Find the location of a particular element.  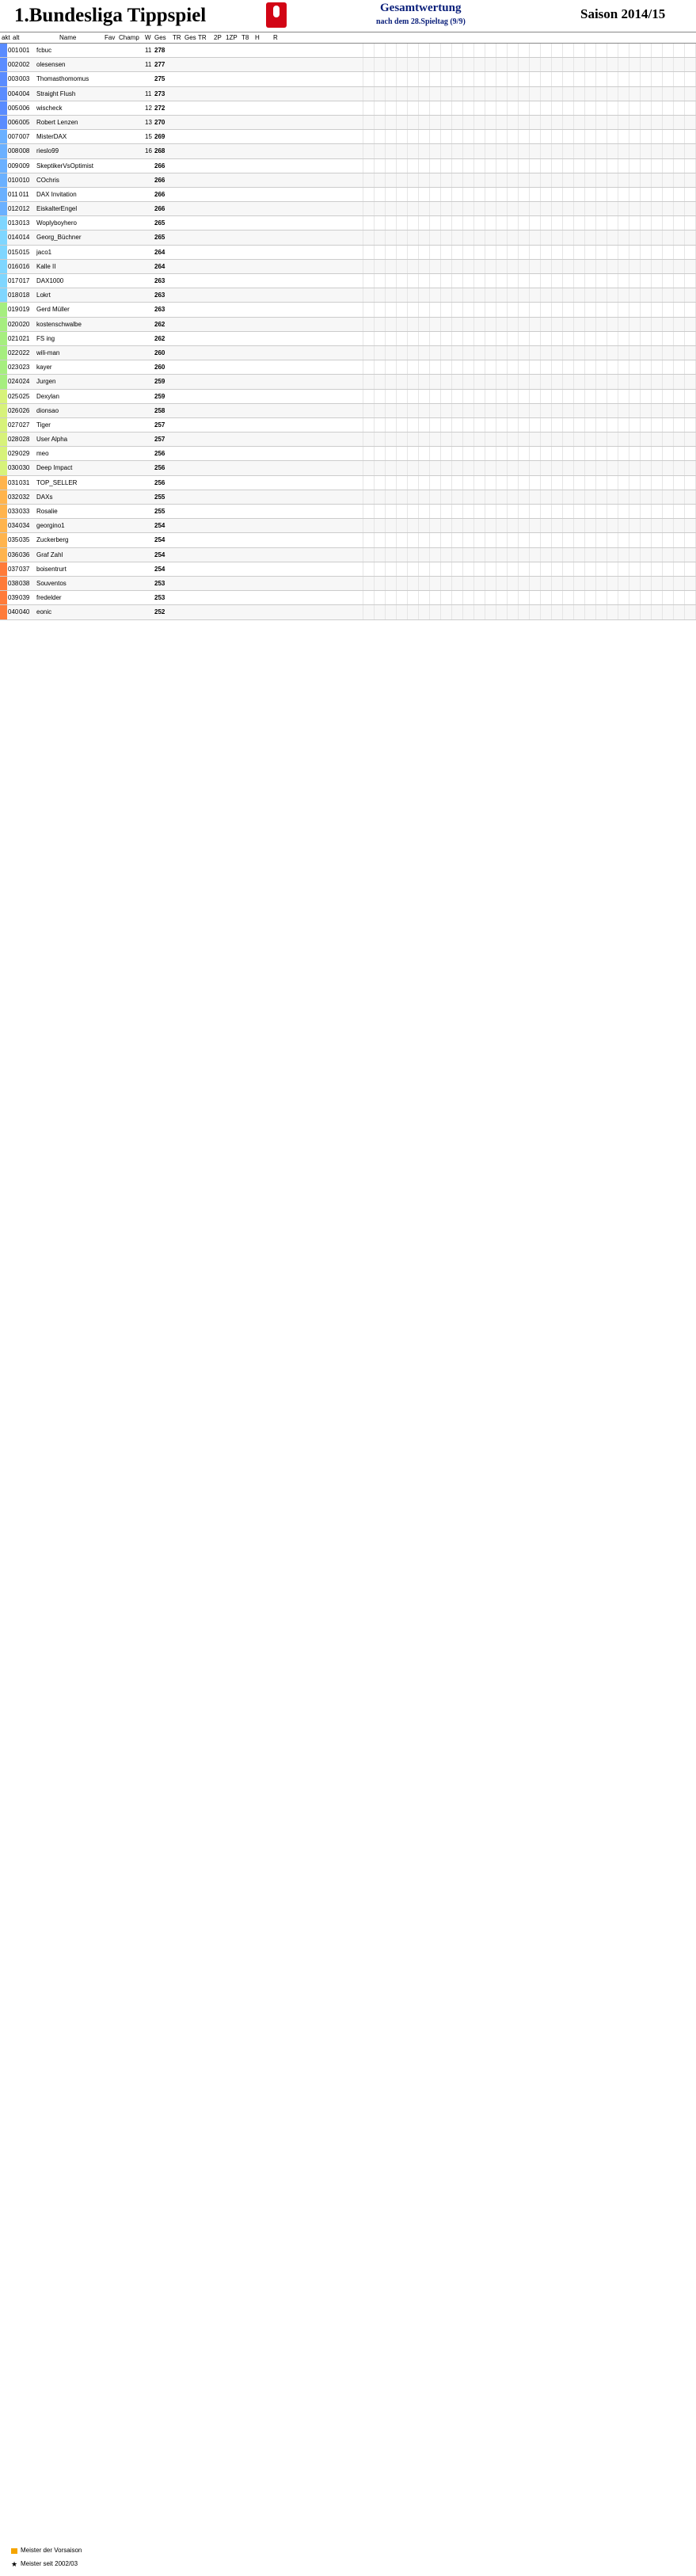

table-row: 031 031 TOP_SELLER 256 is located at coordinates (348, 483).